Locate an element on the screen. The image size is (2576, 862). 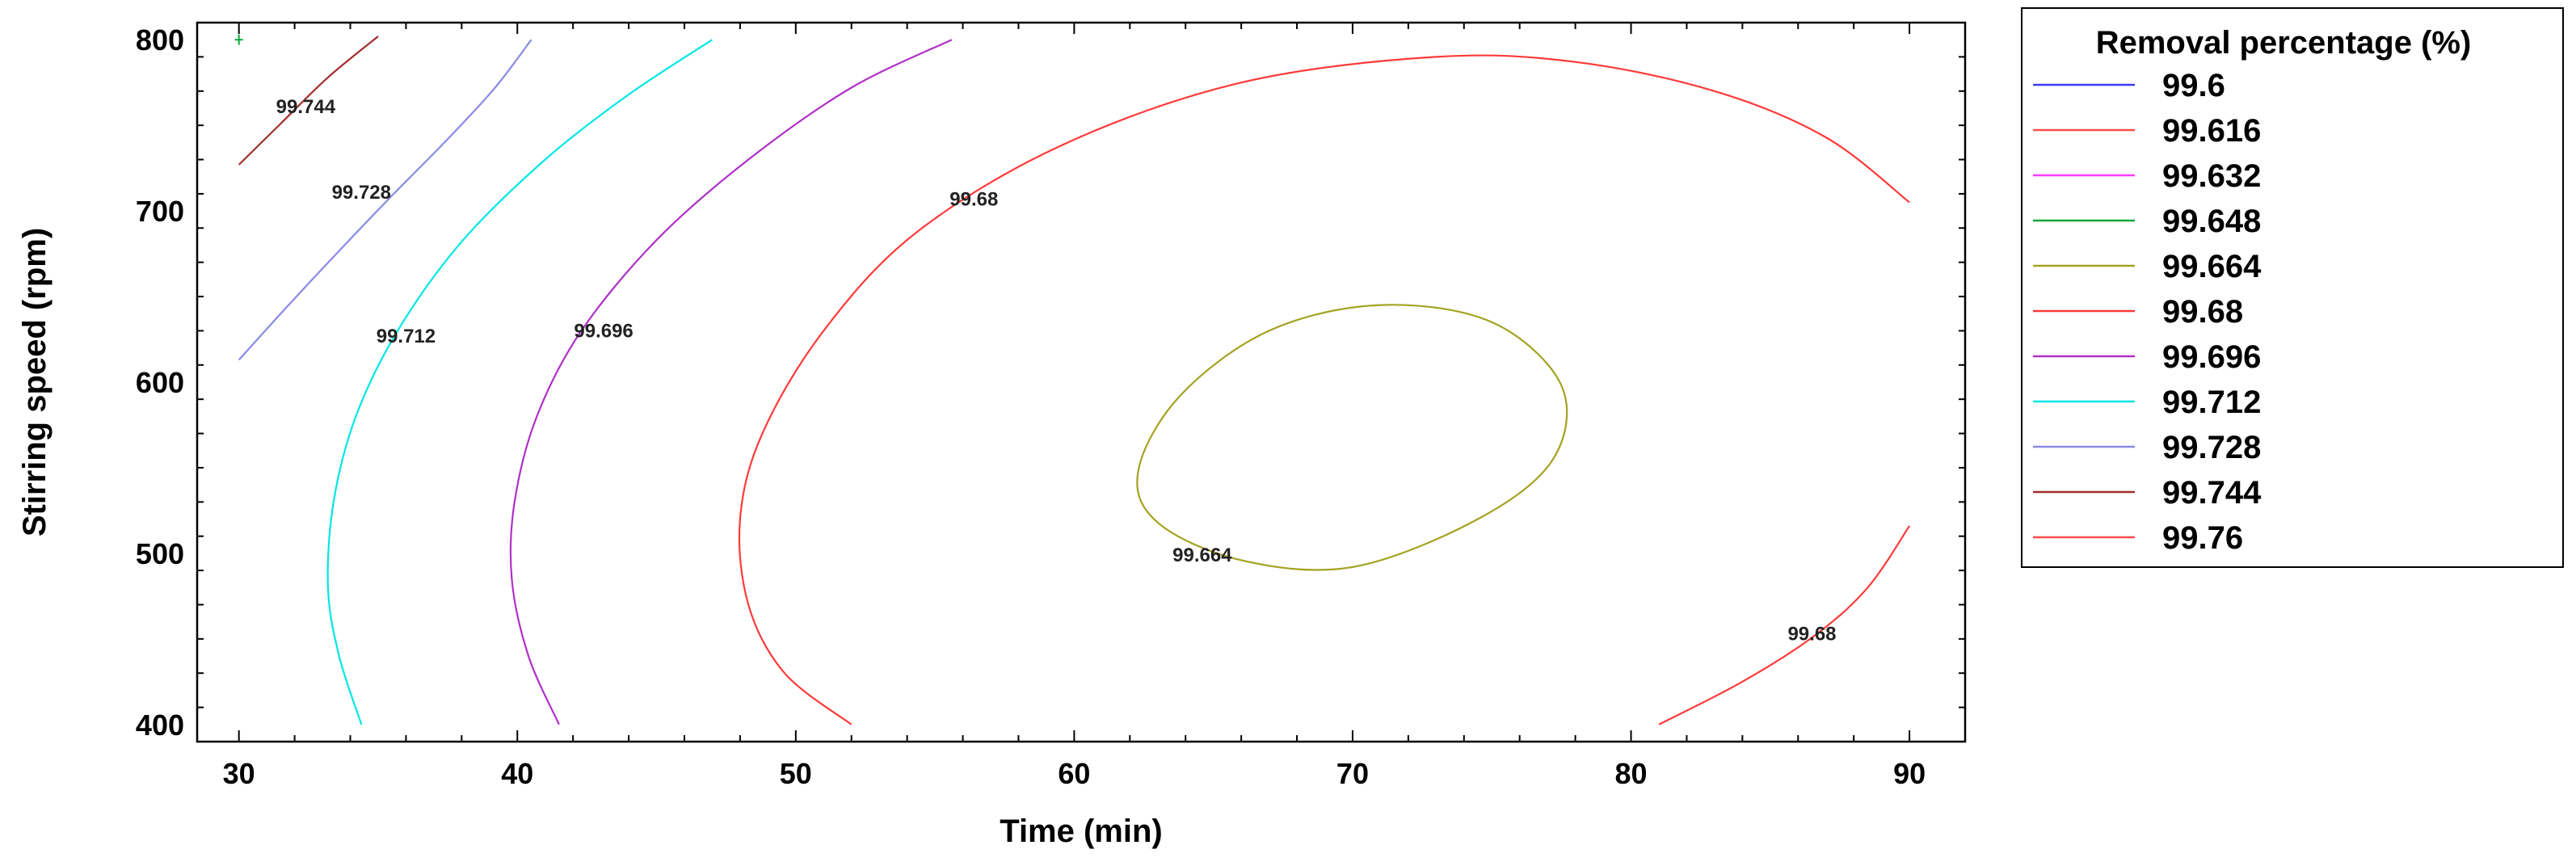
x-tick-label: 80 is located at coordinates (1630, 773).